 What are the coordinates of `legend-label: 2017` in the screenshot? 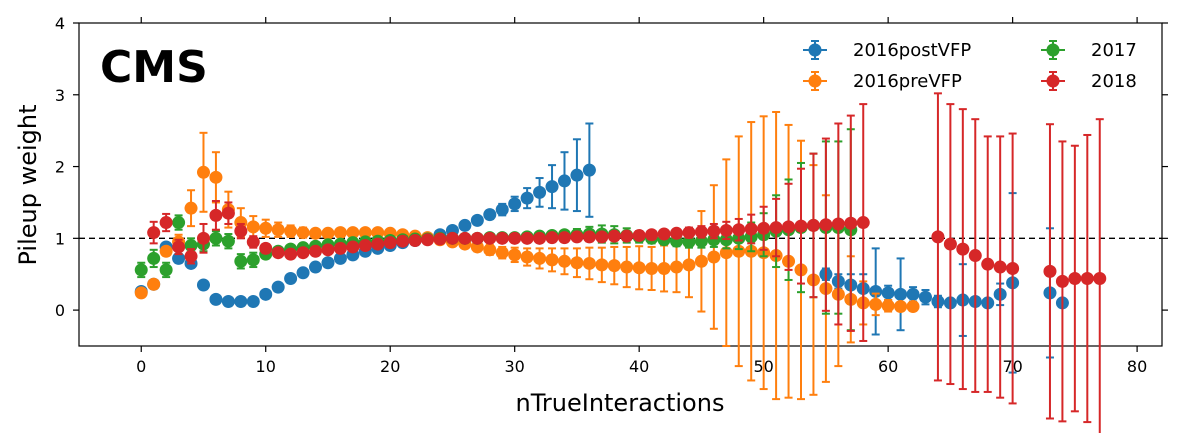 It's located at (1114, 50).